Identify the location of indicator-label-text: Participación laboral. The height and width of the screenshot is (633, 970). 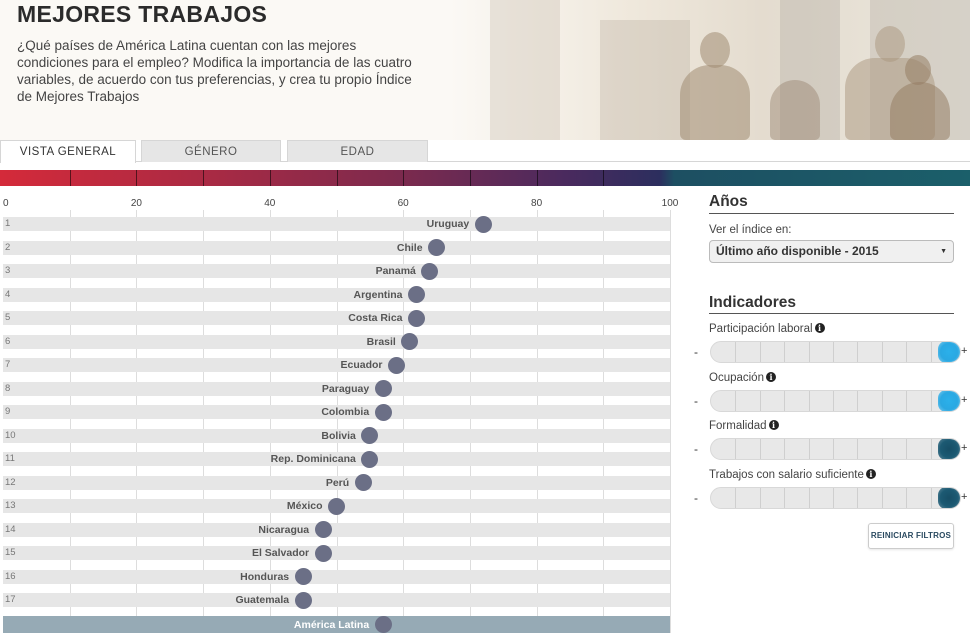
(761, 329).